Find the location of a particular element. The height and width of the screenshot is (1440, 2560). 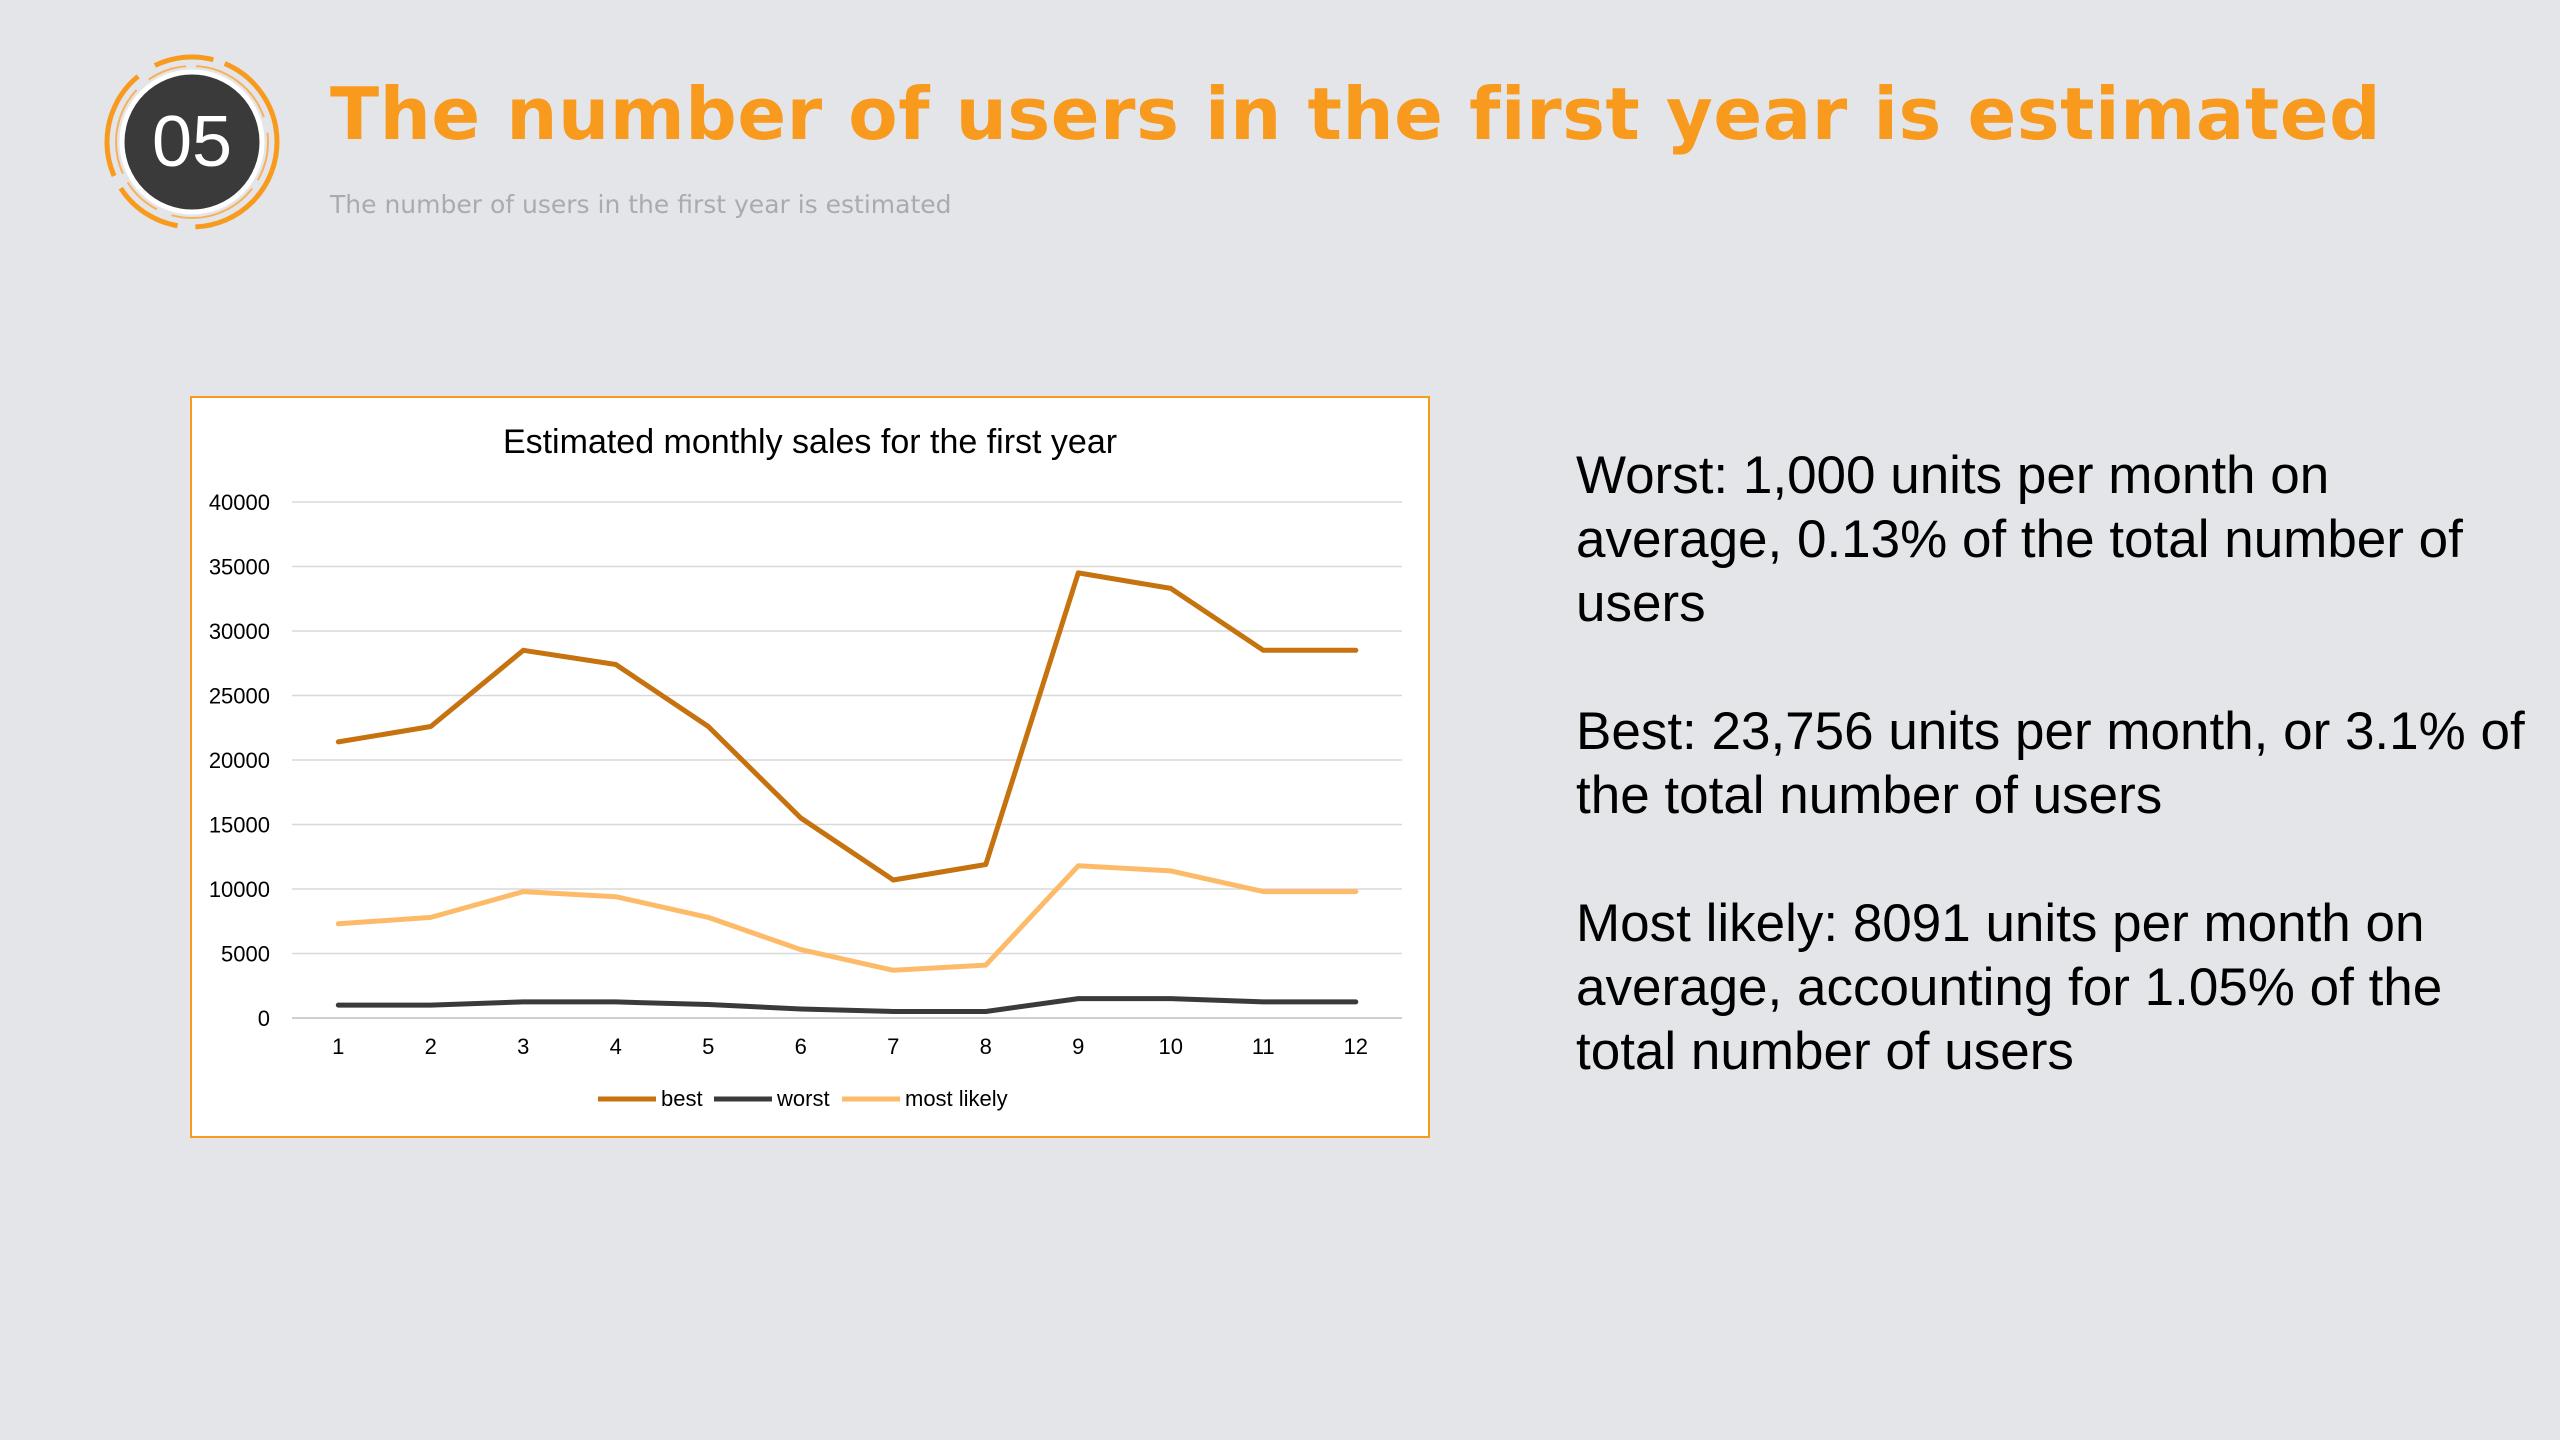

y-tick-label: 10000 is located at coordinates (239, 889).